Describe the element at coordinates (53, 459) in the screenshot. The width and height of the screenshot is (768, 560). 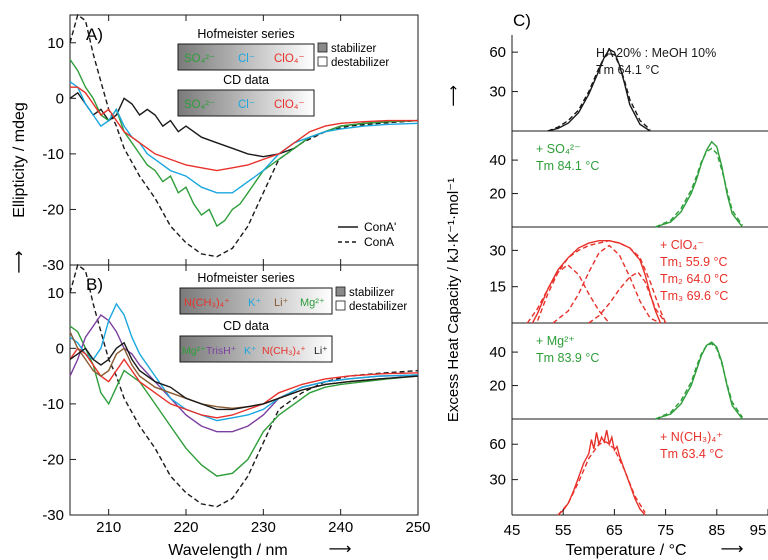
I see `panel-b-ytick-label-3: -20` at that location.